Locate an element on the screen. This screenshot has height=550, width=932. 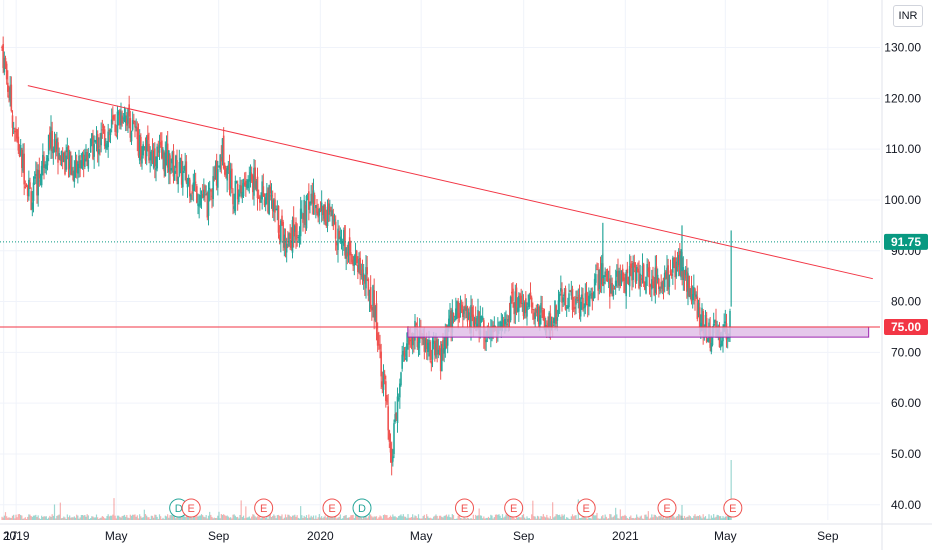
support-zone is located at coordinates (638, 332).